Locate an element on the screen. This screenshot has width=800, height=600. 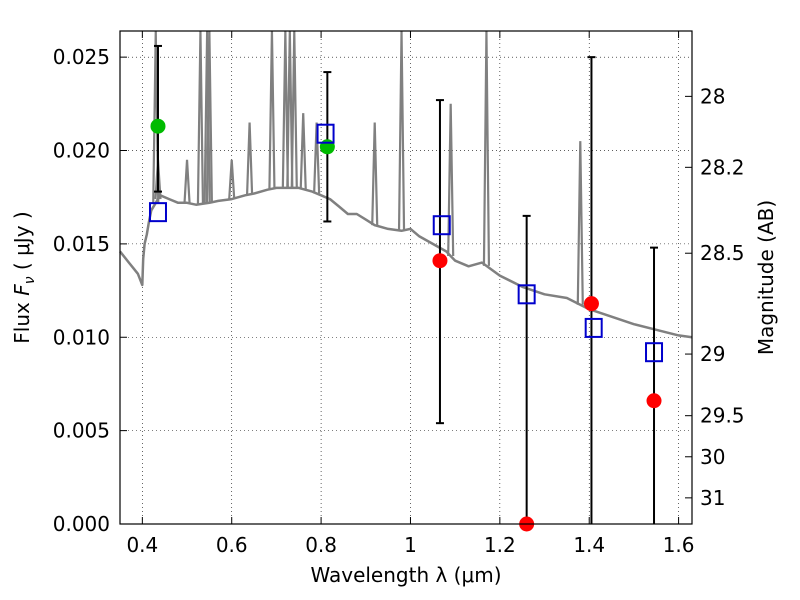
right-tick-label: 28.2 is located at coordinates (722, 167).